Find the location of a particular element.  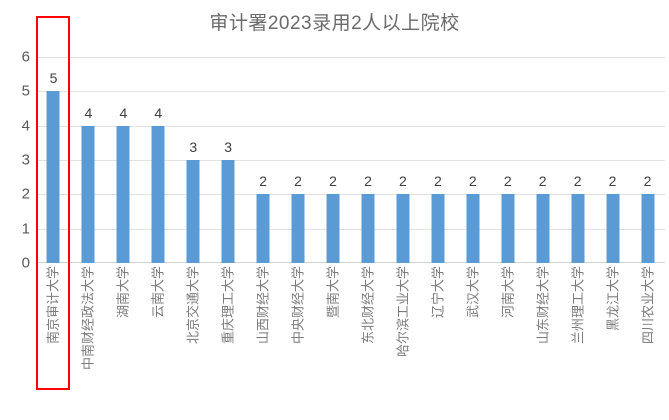

x-axis-category-label: 暨南大学 is located at coordinates (333, 342).